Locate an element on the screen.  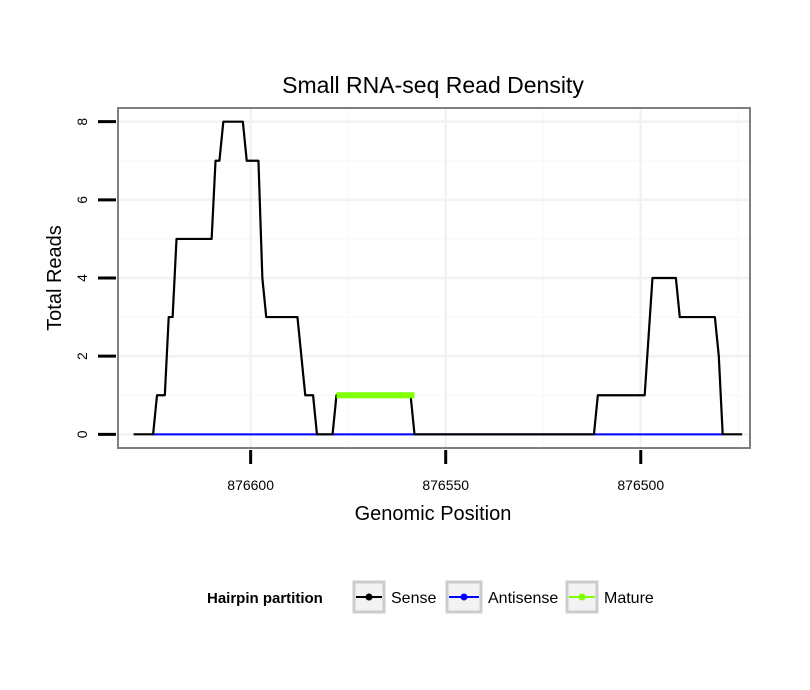
legend-title: Hairpin partition is located at coordinates (265, 598).